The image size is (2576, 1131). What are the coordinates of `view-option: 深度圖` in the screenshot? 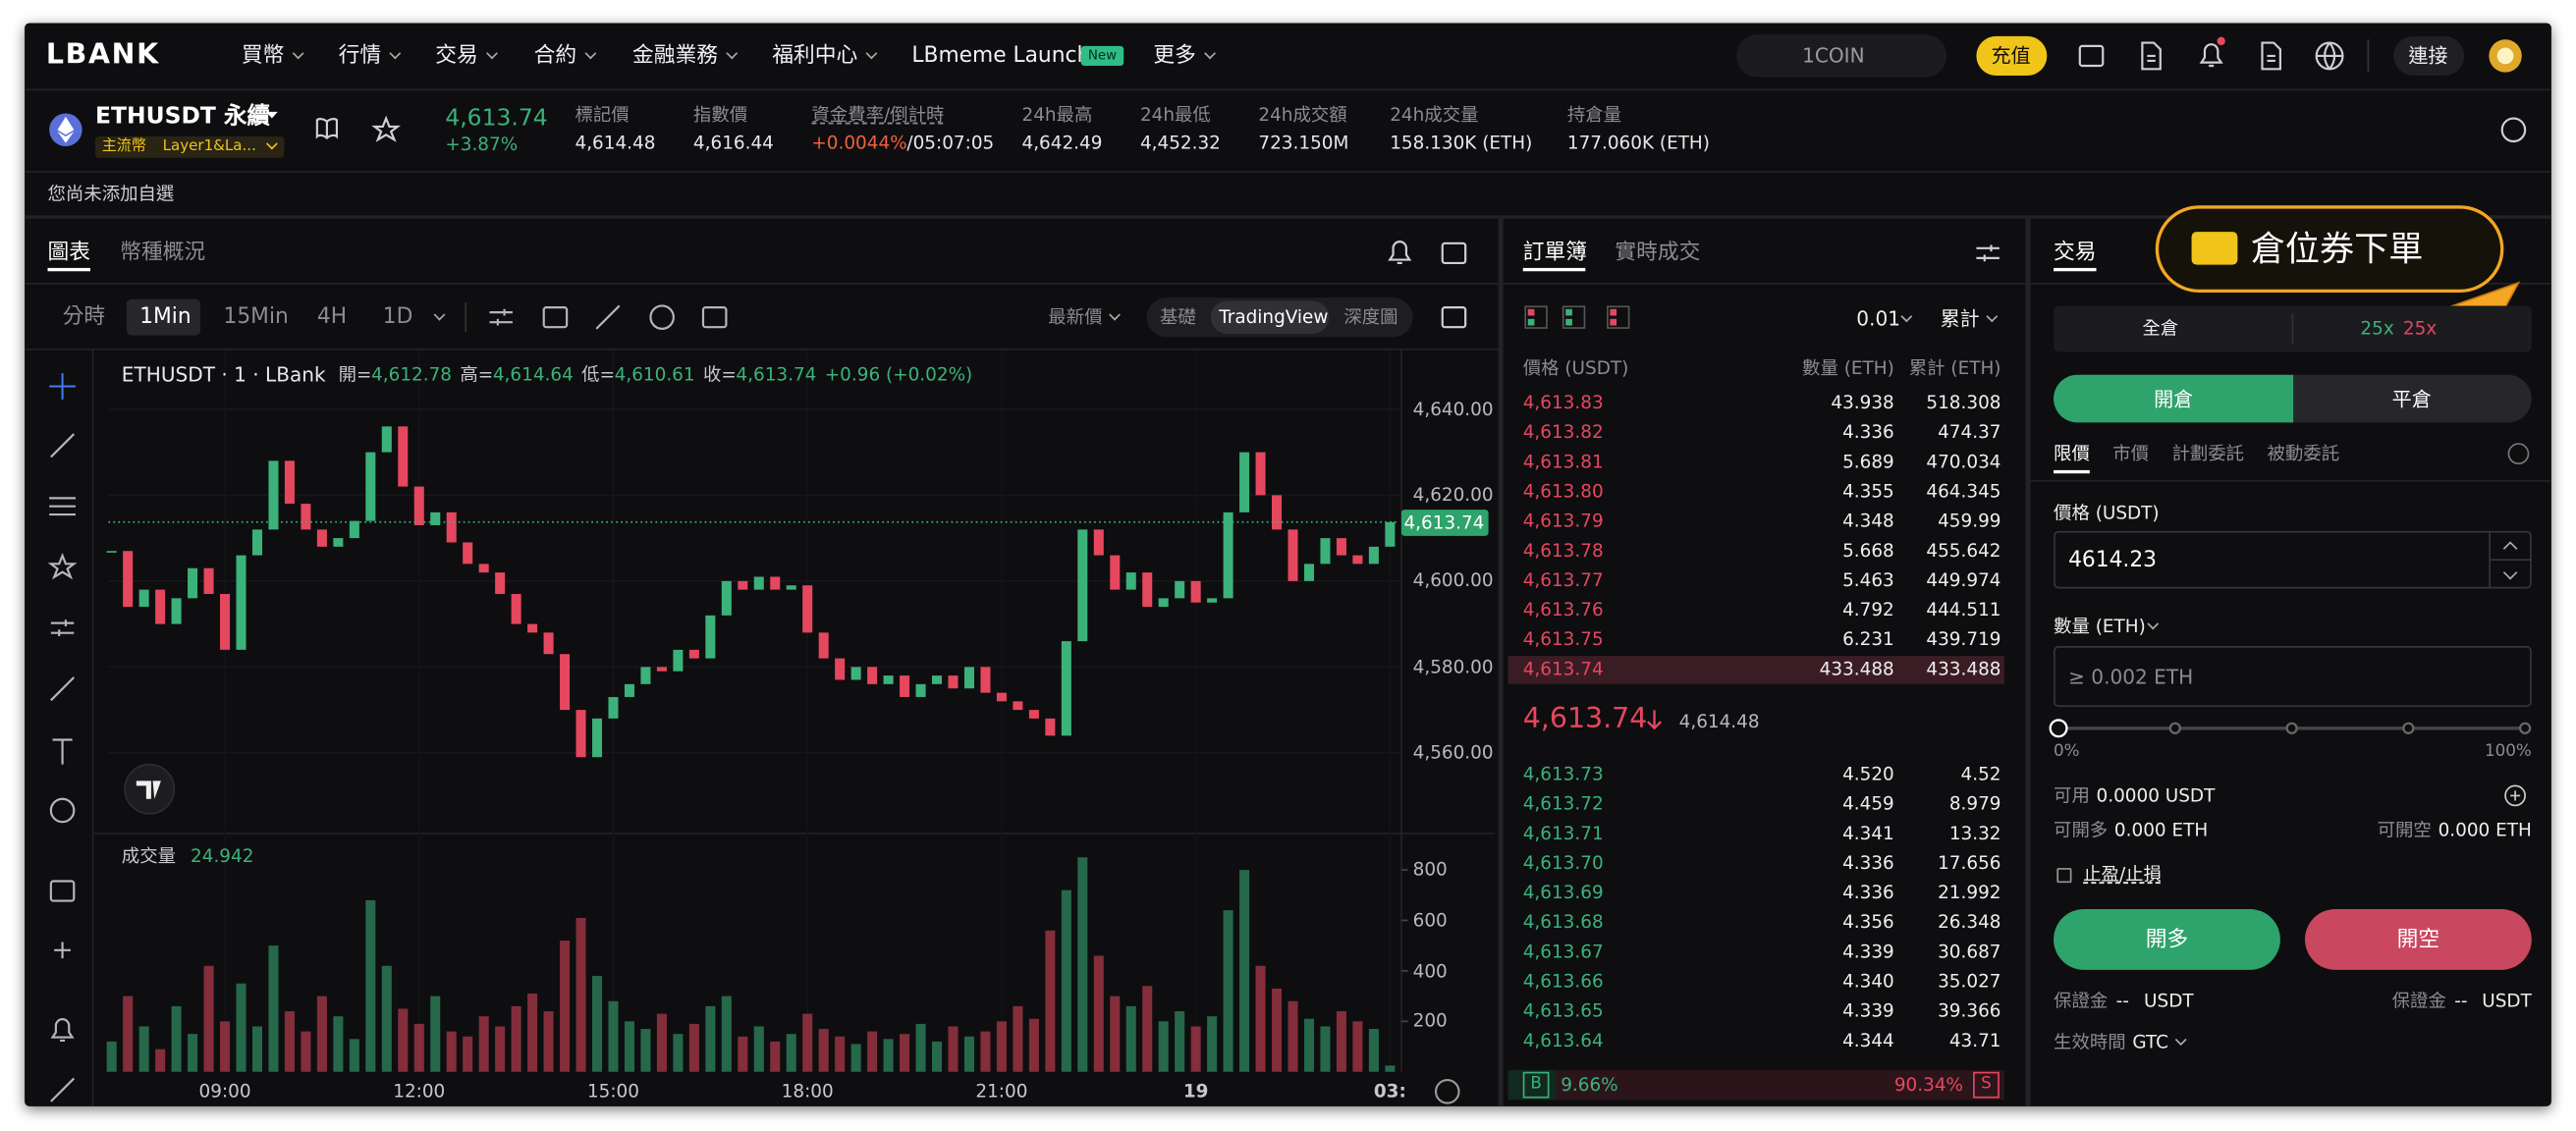 It's located at (1370, 317).